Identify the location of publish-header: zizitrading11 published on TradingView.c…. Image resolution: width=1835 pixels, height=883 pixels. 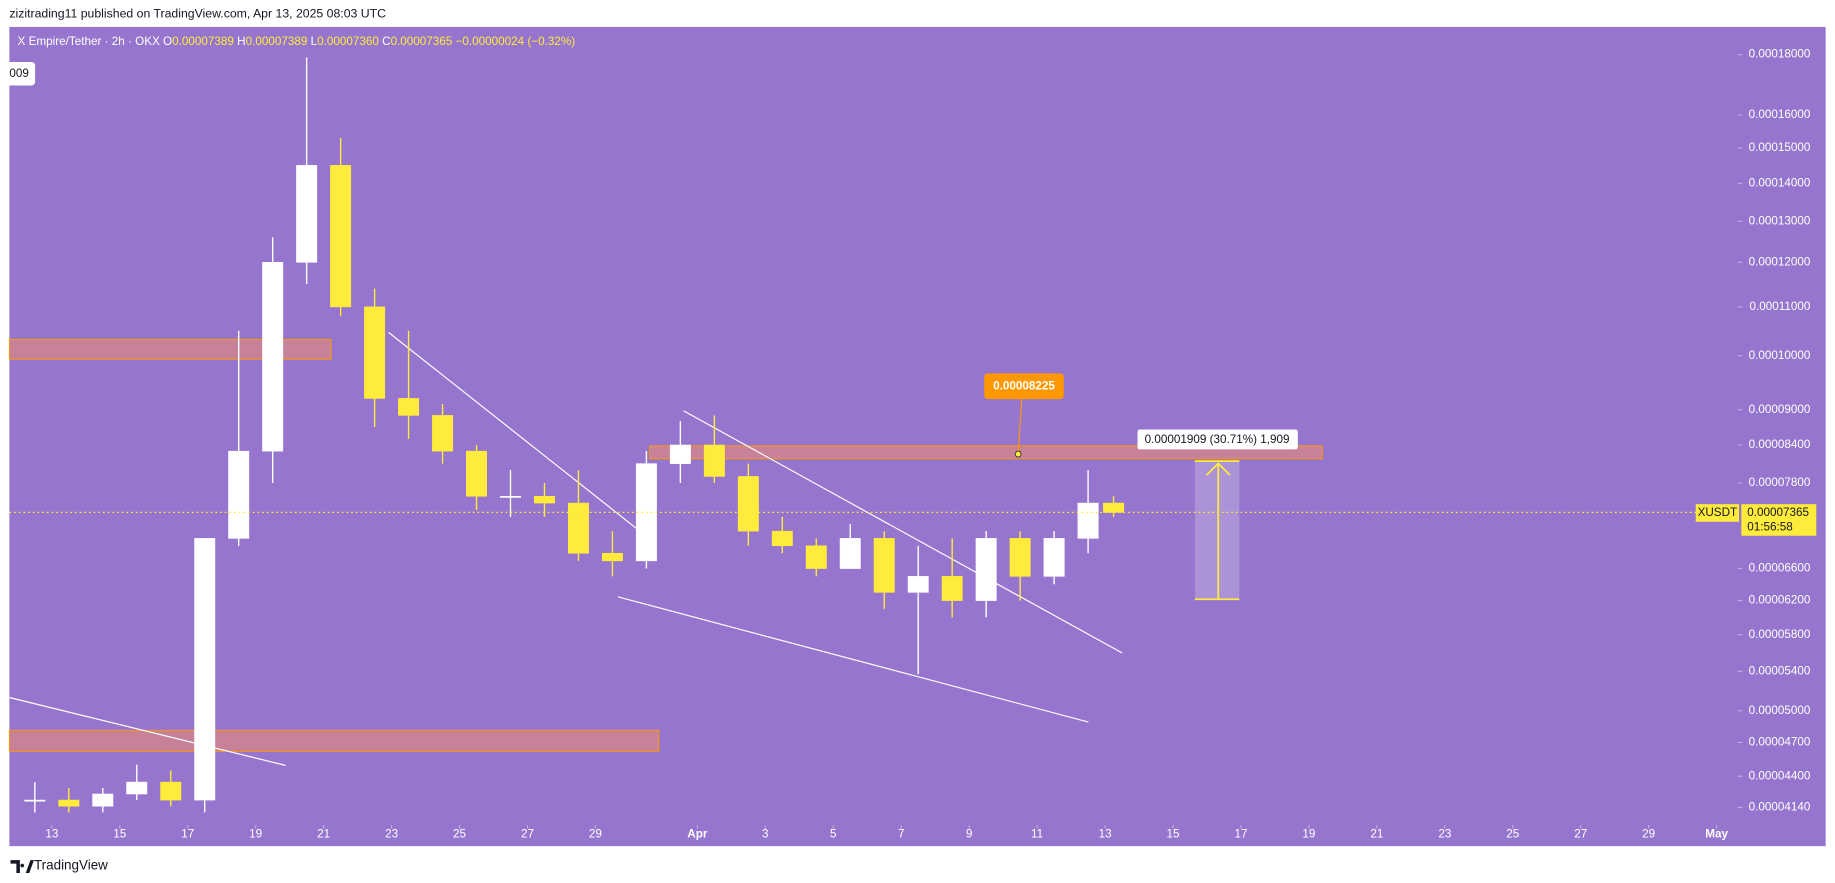
(197, 13).